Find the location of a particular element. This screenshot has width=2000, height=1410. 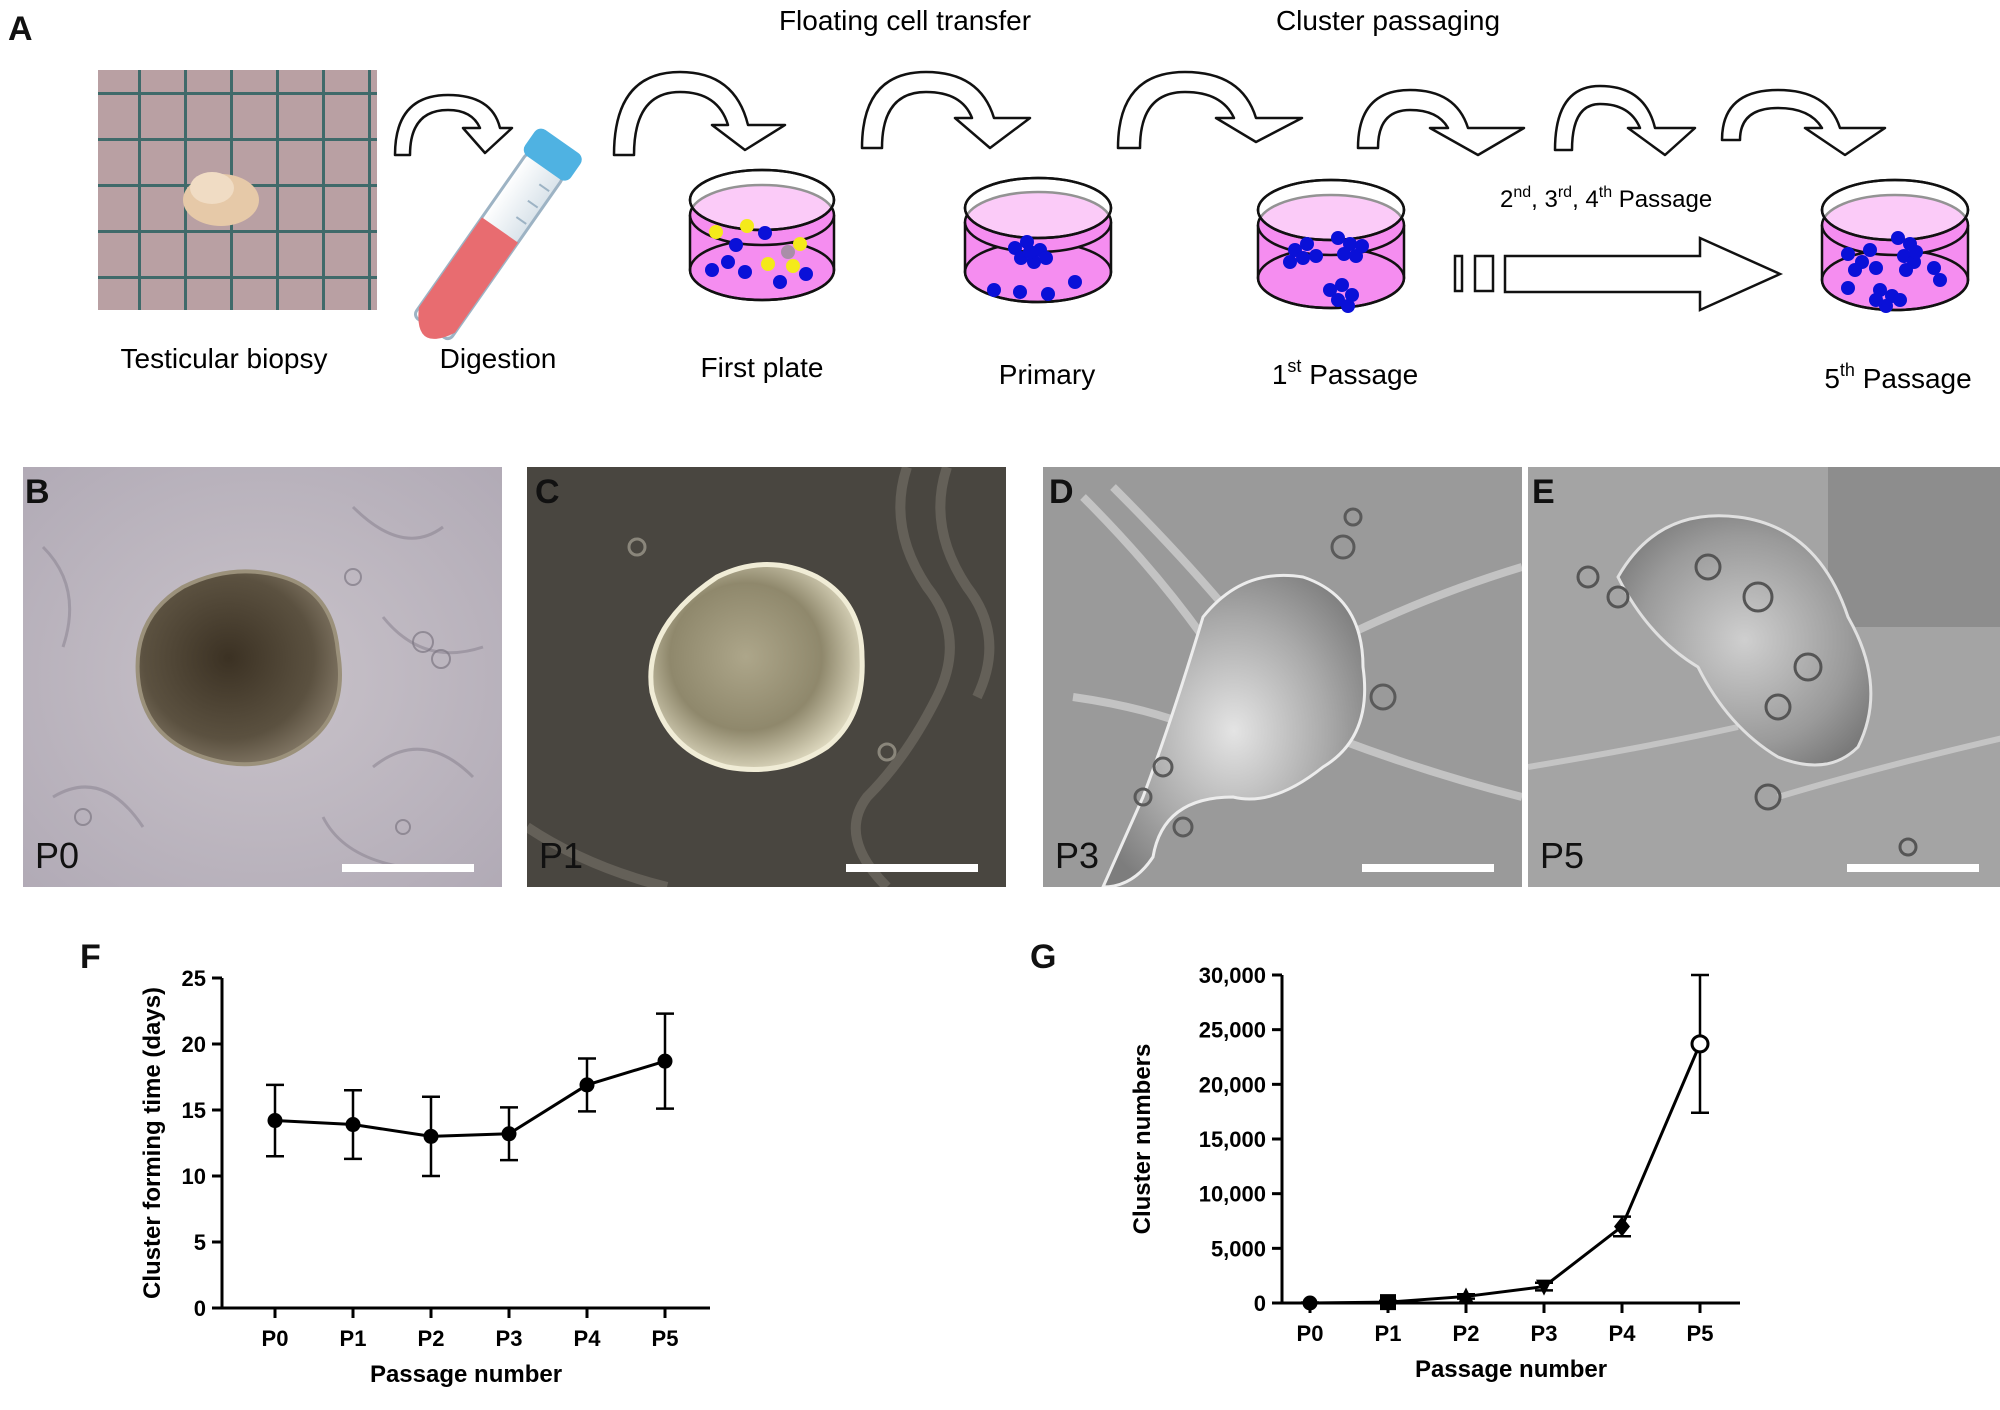

panel-b-scale-bar is located at coordinates (408, 868).